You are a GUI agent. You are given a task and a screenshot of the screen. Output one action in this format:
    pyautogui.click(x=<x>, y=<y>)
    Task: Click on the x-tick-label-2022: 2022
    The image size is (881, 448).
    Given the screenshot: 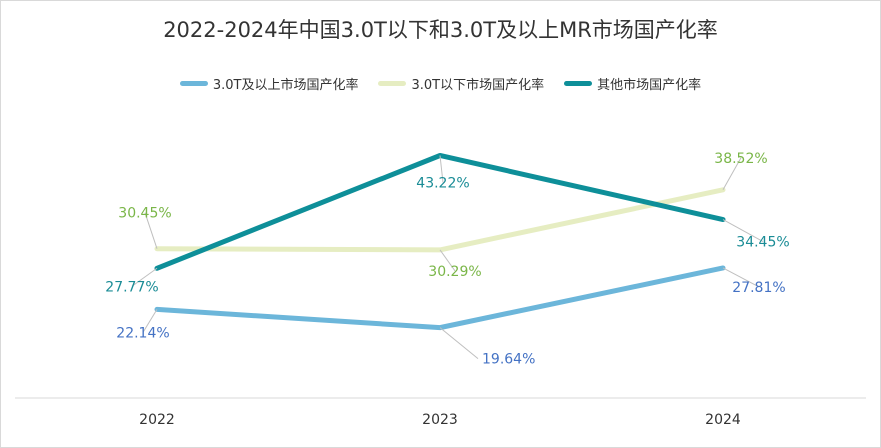 What is the action you would take?
    pyautogui.click(x=157, y=420)
    